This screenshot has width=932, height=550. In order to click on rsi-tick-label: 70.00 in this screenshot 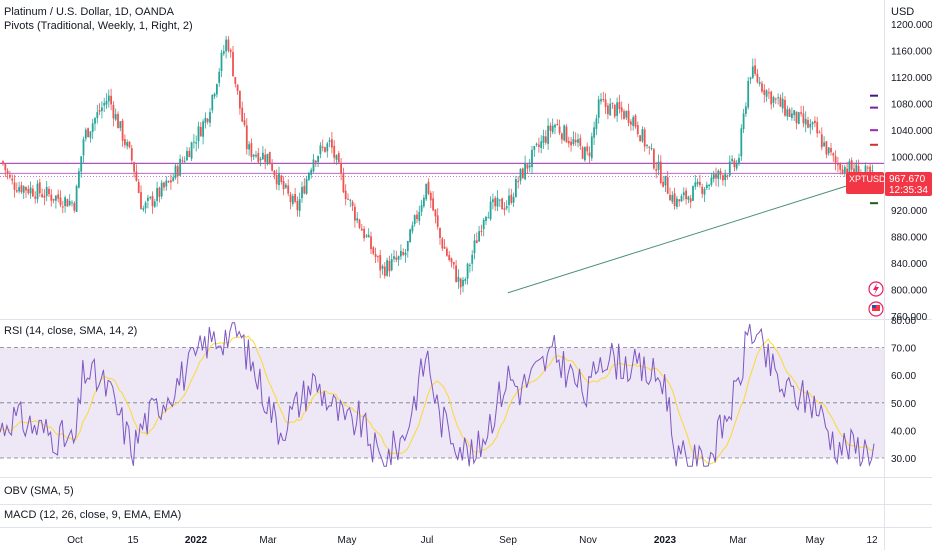, I will do `click(903, 349)`.